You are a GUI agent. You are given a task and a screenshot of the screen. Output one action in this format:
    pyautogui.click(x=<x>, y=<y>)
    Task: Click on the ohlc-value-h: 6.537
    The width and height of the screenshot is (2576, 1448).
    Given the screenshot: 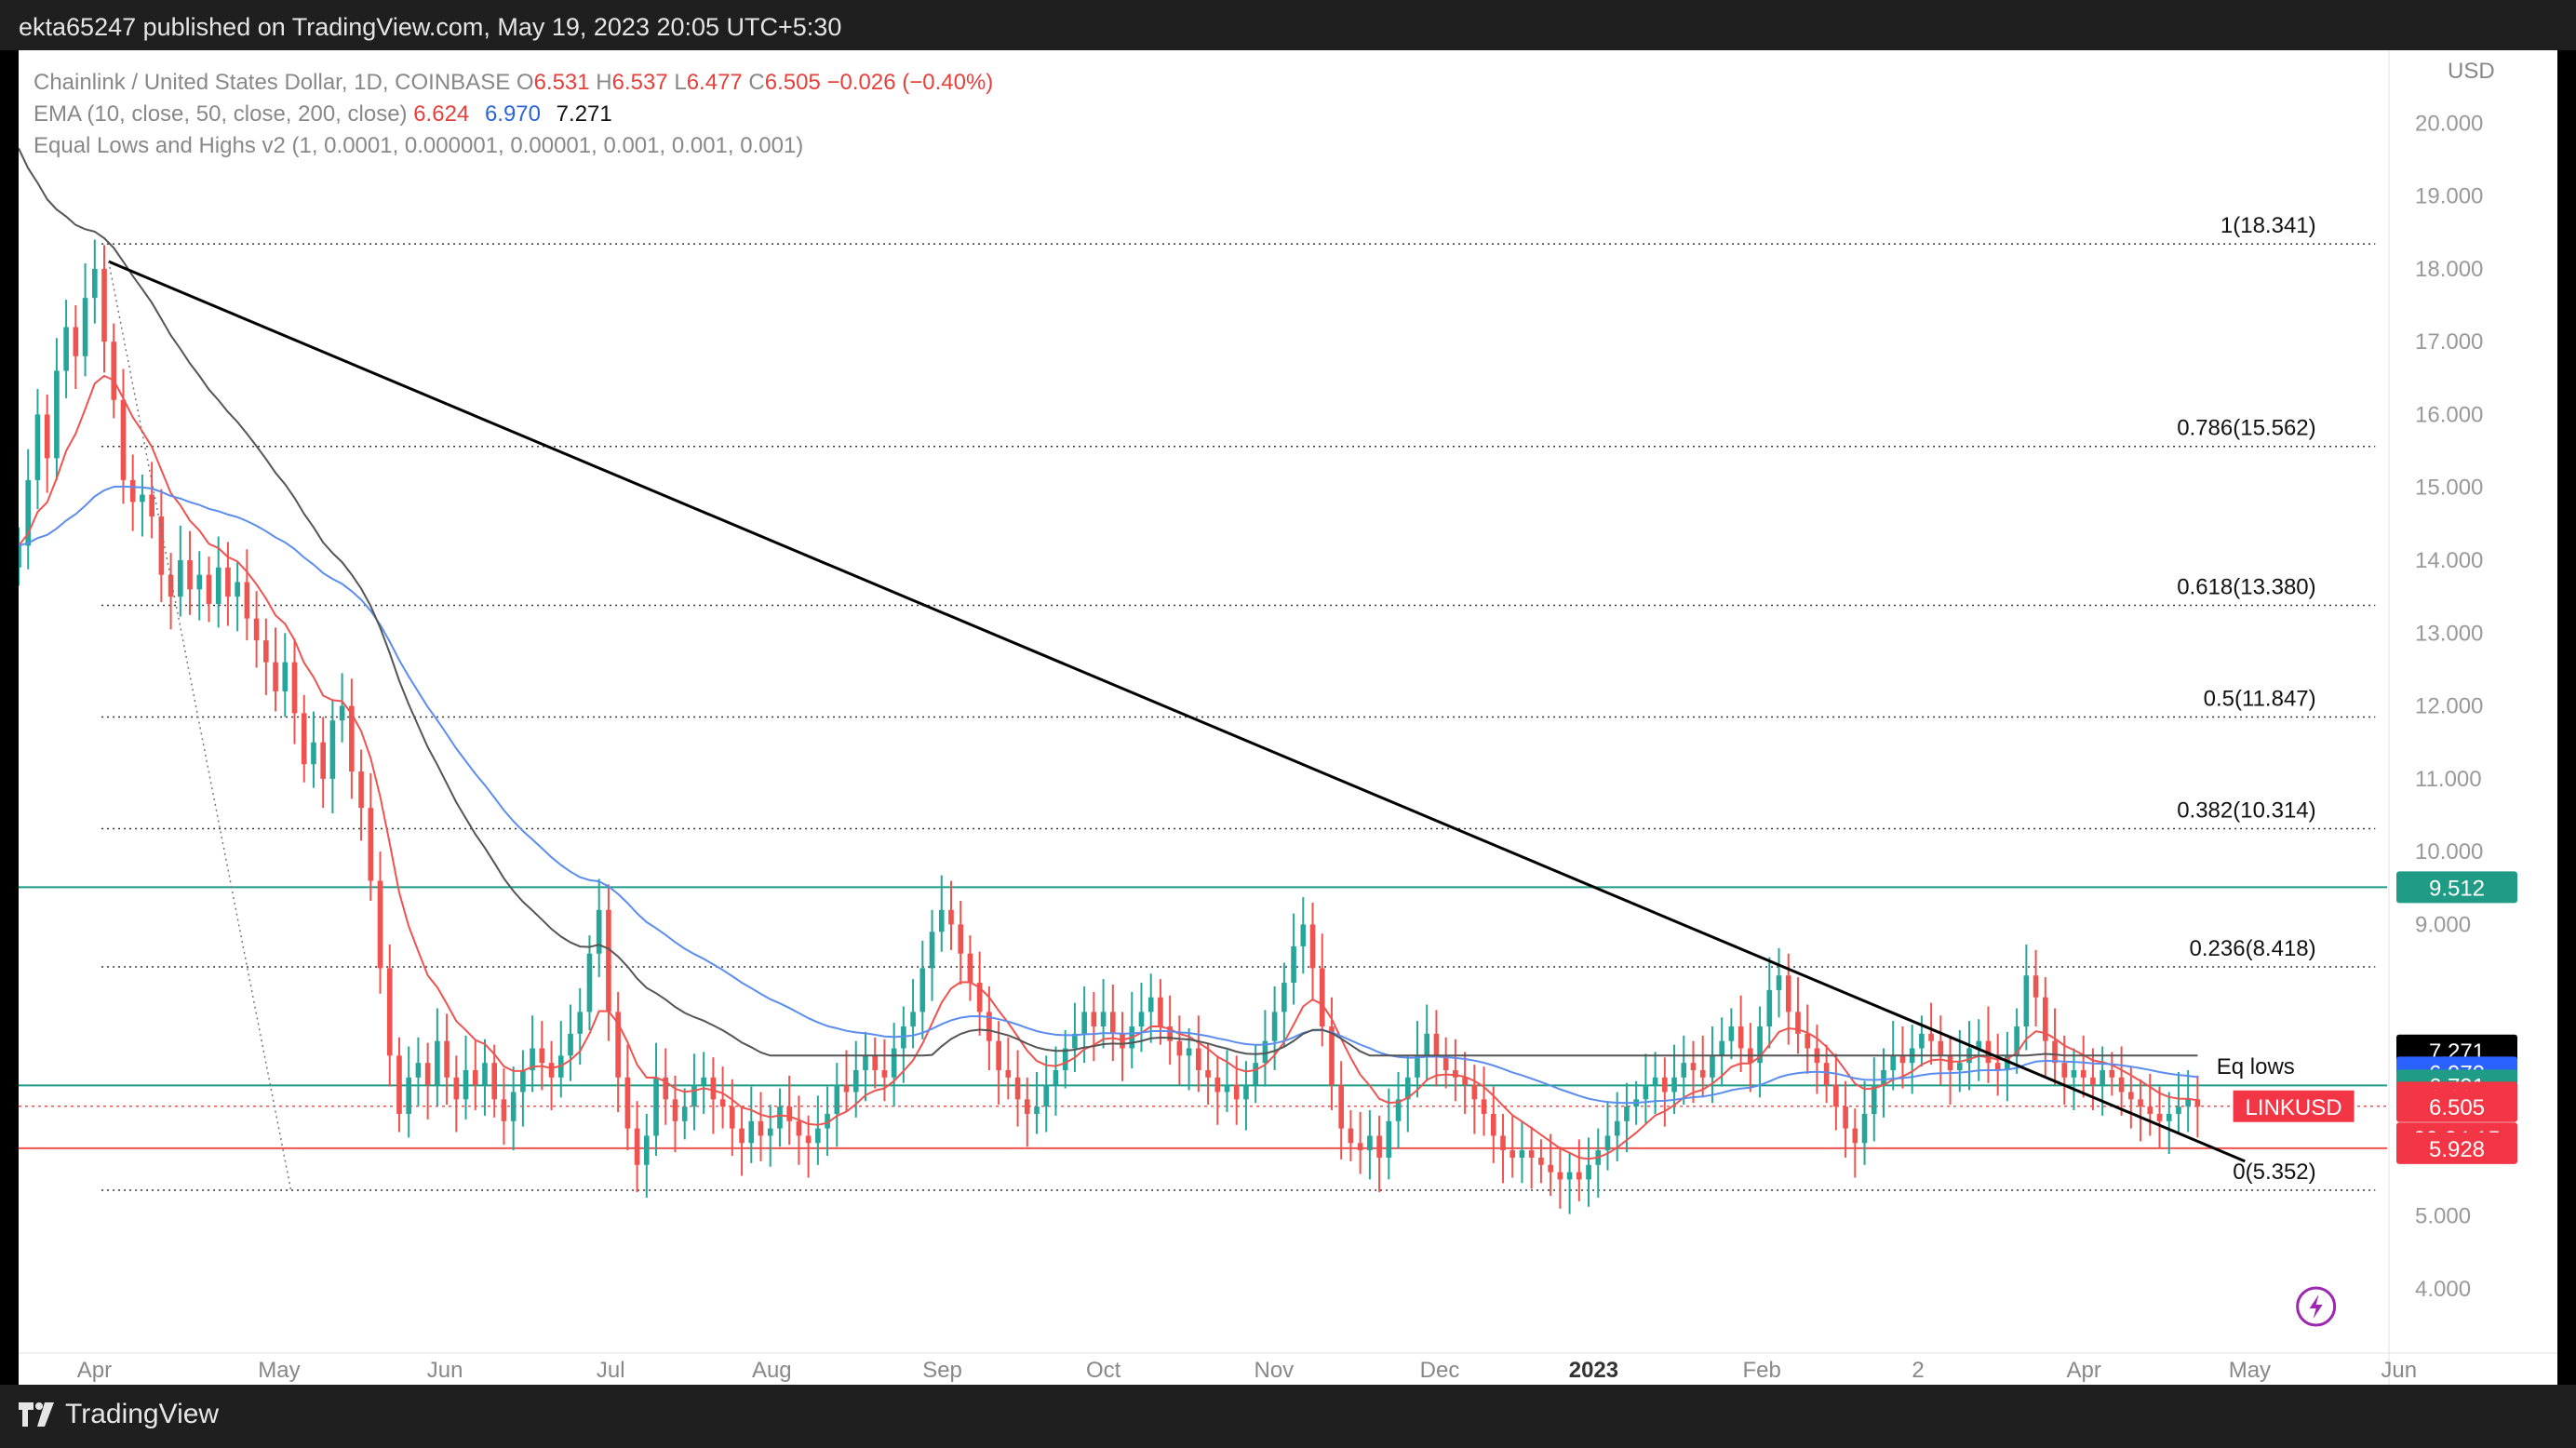 What is the action you would take?
    pyautogui.click(x=639, y=82)
    